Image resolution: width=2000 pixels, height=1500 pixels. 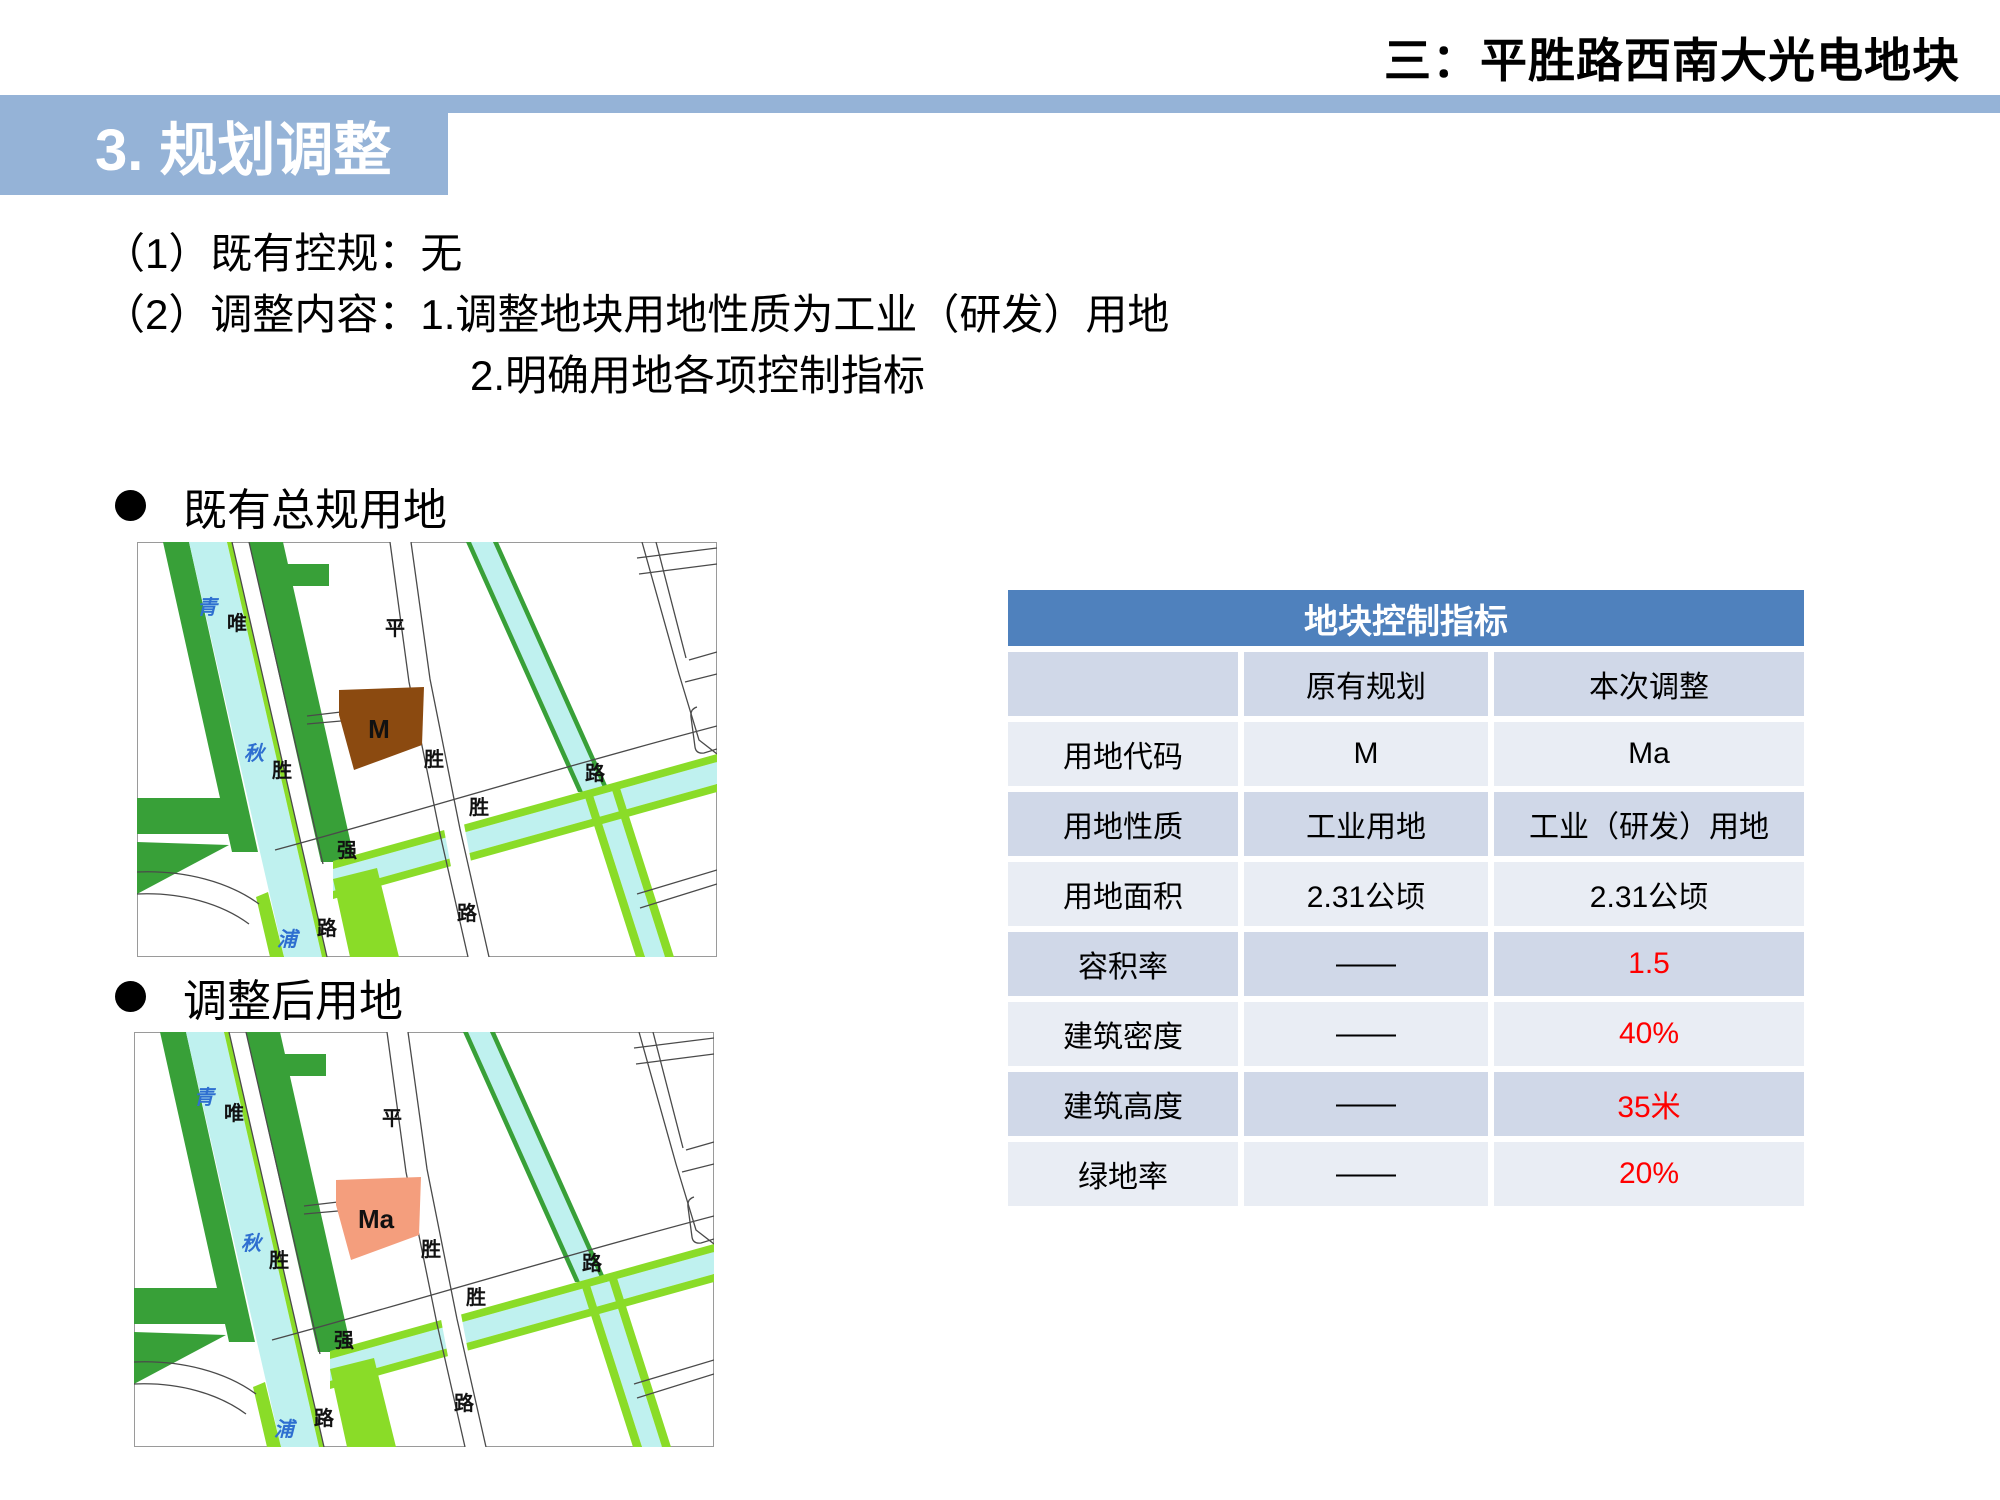 What do you see at coordinates (1123, 754) in the screenshot?
I see `row-label-cell: 用地代码` at bounding box center [1123, 754].